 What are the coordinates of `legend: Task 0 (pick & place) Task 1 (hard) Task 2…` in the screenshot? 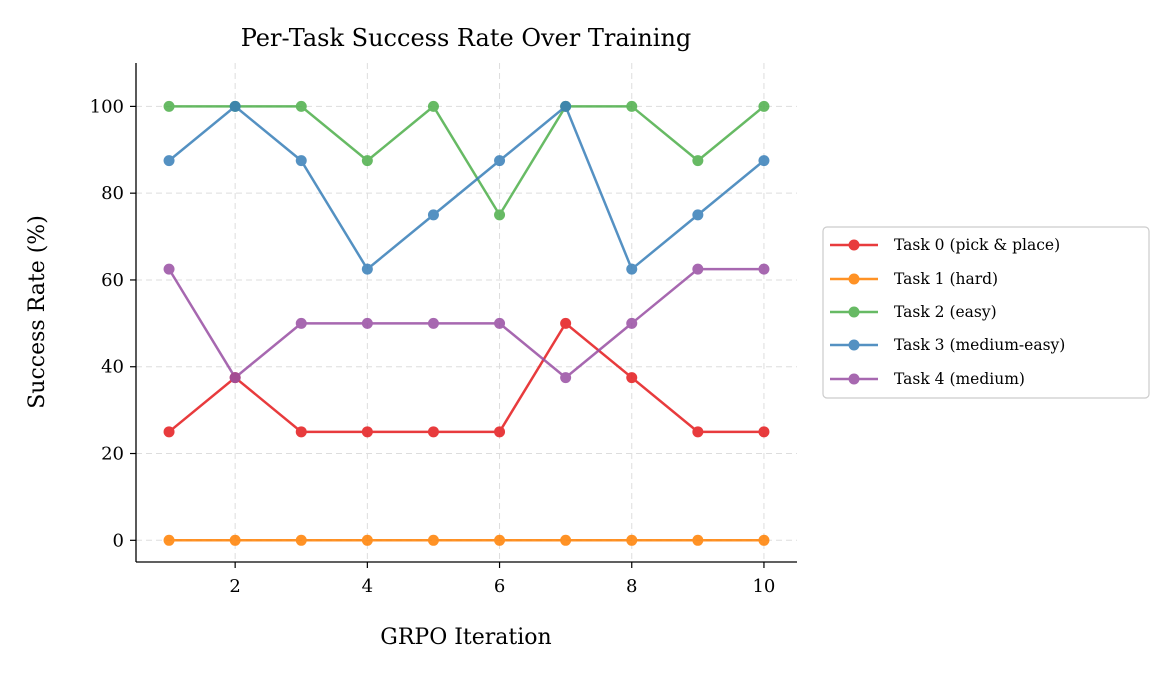 It's located at (986, 312).